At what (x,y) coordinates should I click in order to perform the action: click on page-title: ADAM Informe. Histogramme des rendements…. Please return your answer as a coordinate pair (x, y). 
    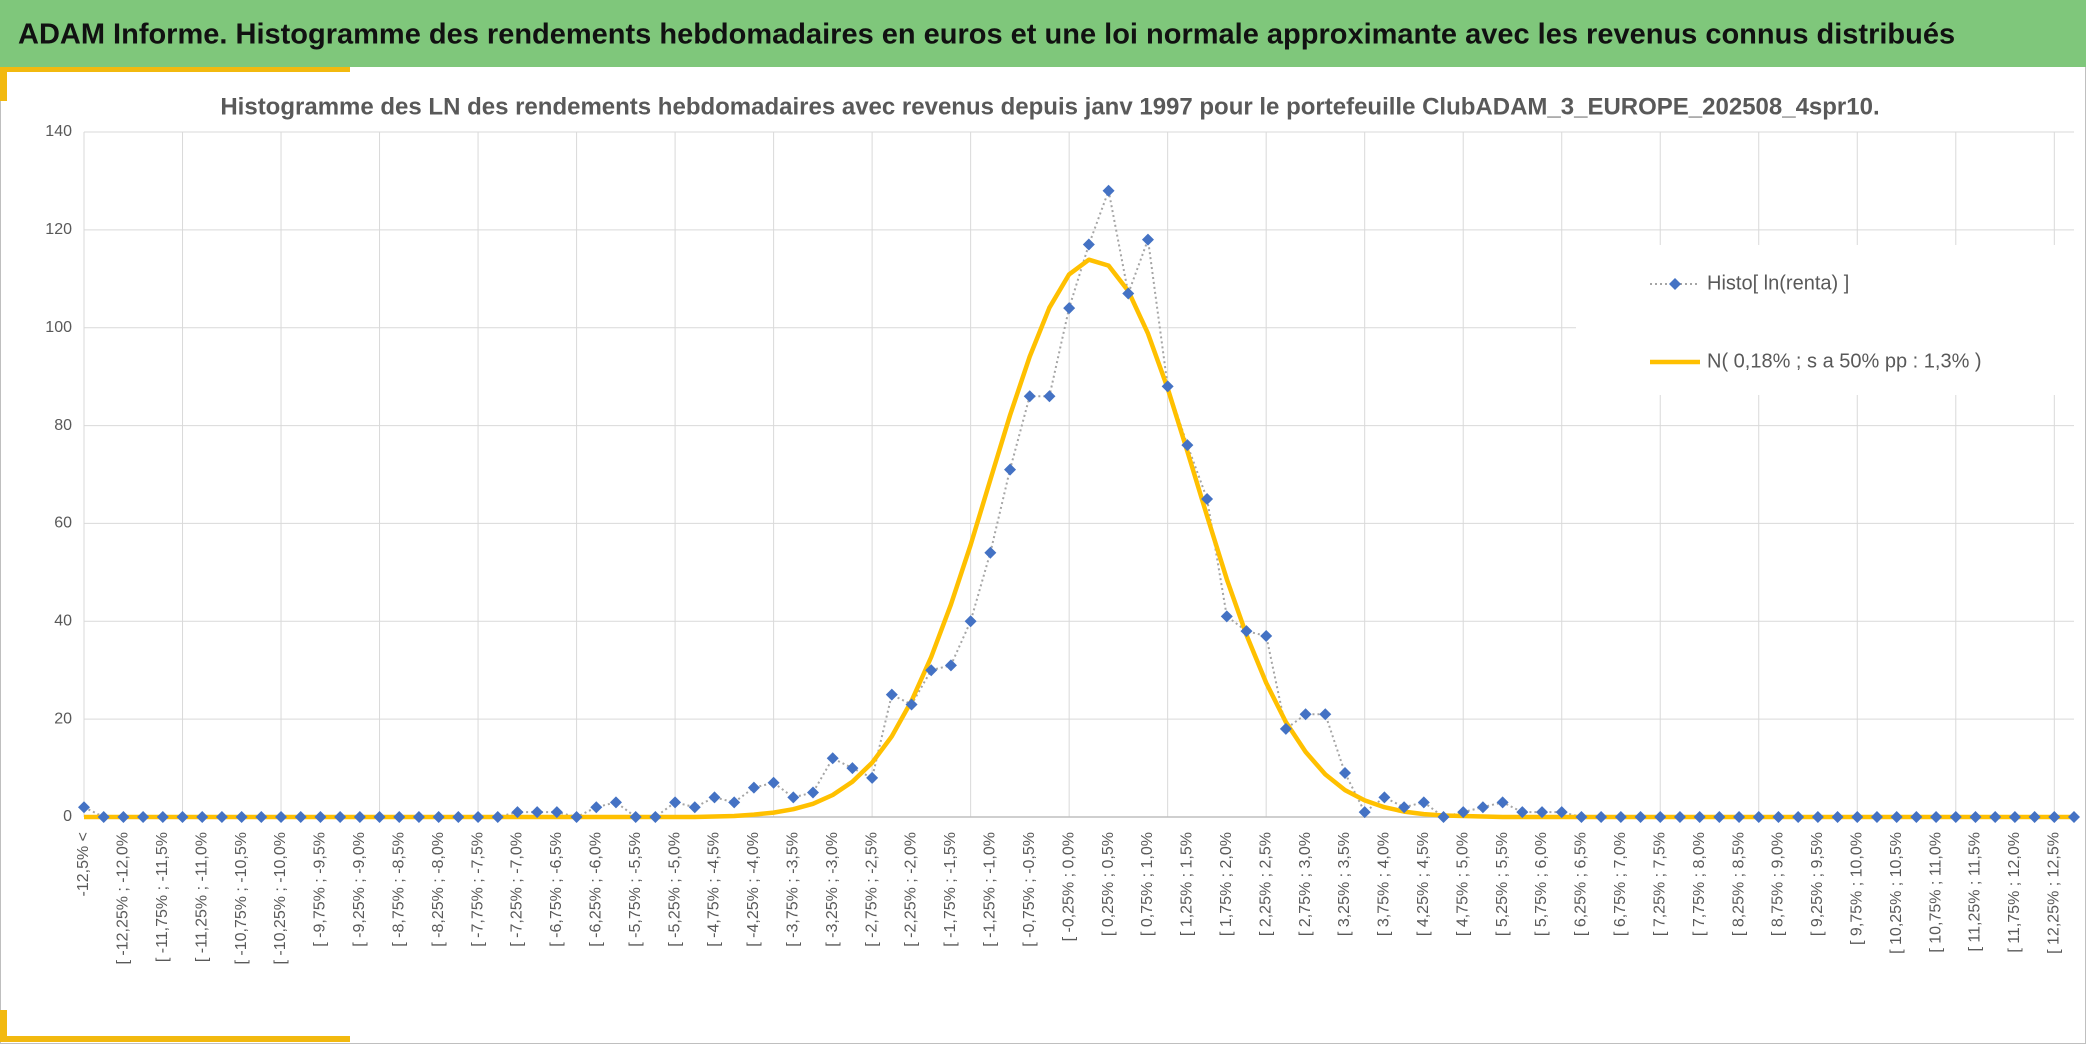
    Looking at the image, I should click on (986, 35).